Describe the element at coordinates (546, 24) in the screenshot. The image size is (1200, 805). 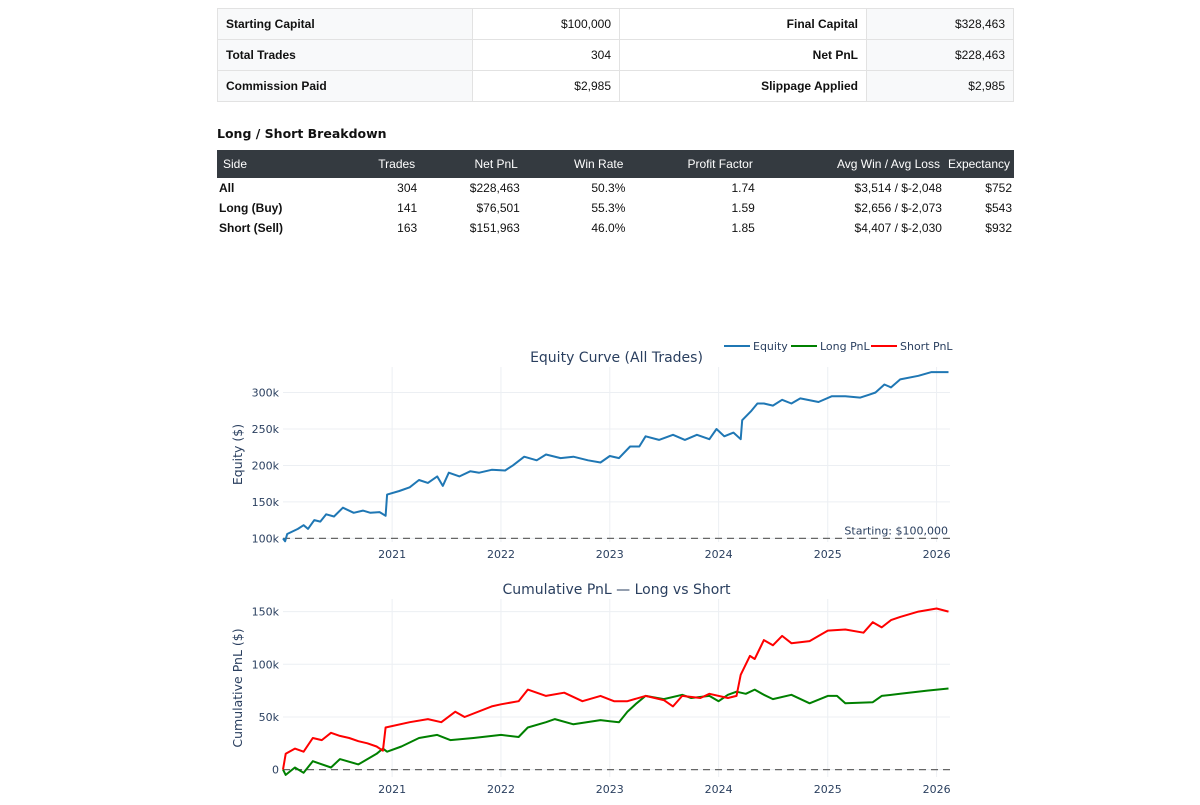
I see `summary-value: $100,000` at that location.